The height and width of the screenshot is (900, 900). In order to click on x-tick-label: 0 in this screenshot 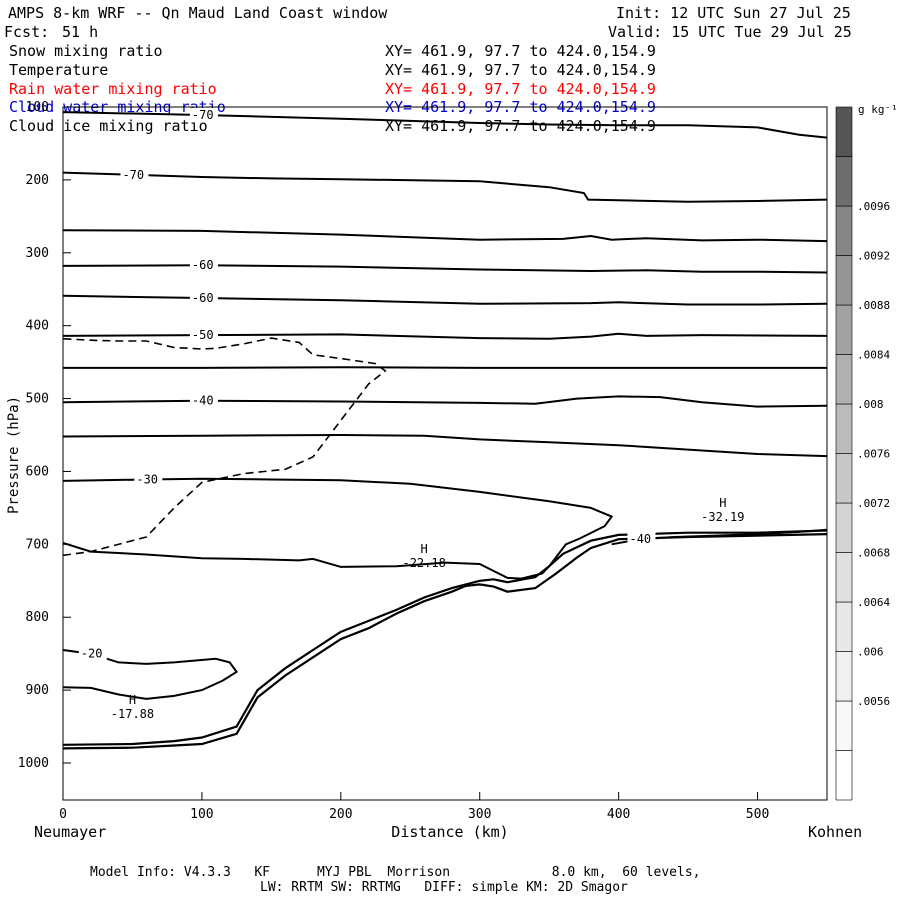, I will do `click(63, 814)`.